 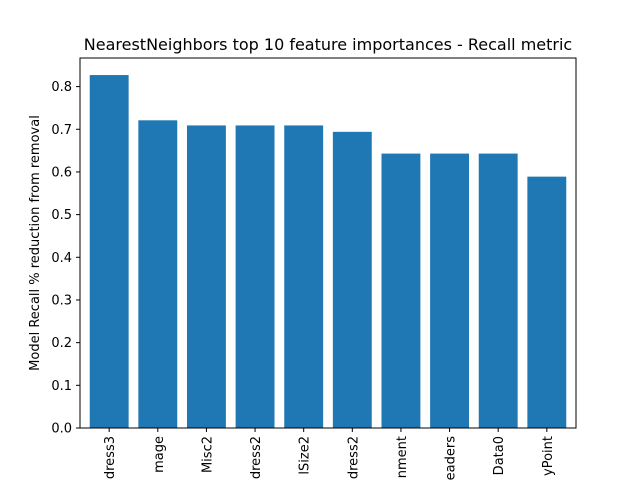 I want to click on y-tick-label-3: 0.3, so click(x=61, y=300).